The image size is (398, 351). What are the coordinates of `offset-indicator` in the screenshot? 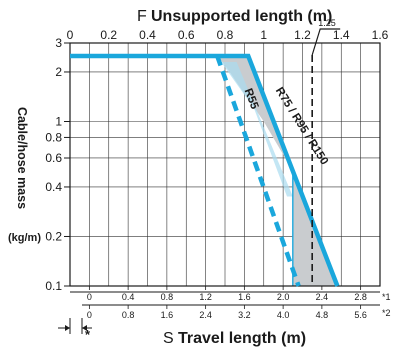 It's located at (75, 326).